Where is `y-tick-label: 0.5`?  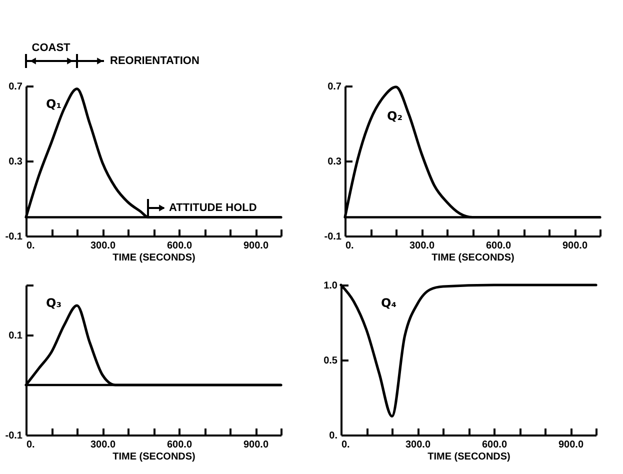 y-tick-label: 0.5 is located at coordinates (331, 361).